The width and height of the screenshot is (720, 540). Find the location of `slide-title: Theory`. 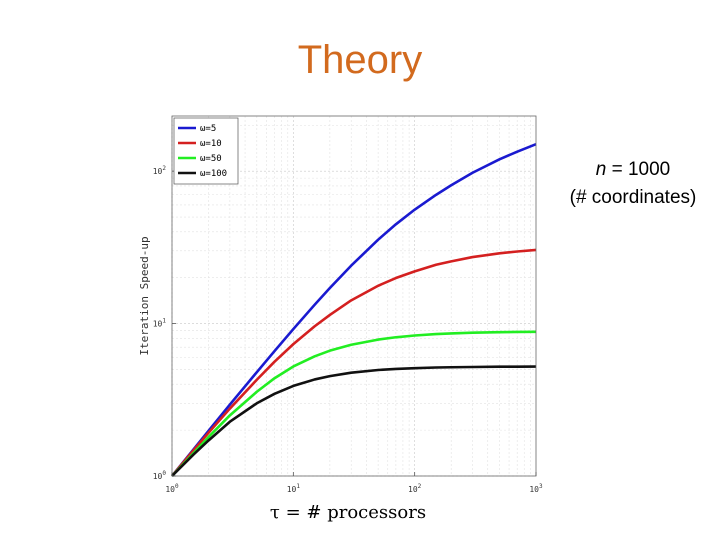

slide-title: Theory is located at coordinates (360, 60).